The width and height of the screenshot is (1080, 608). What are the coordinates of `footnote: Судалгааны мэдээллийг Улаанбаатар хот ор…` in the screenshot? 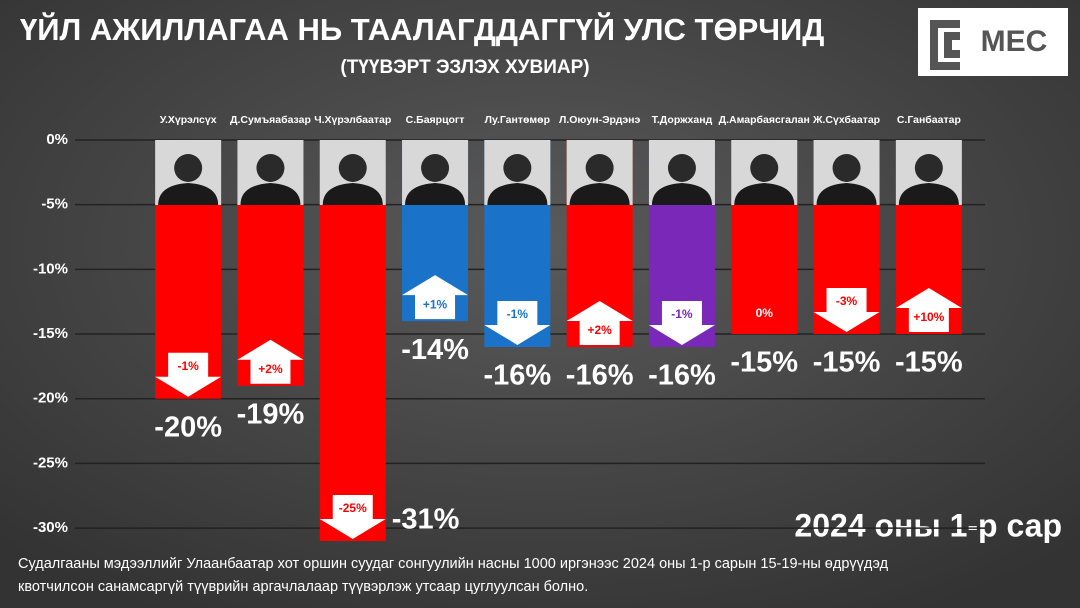 It's located at (453, 564).